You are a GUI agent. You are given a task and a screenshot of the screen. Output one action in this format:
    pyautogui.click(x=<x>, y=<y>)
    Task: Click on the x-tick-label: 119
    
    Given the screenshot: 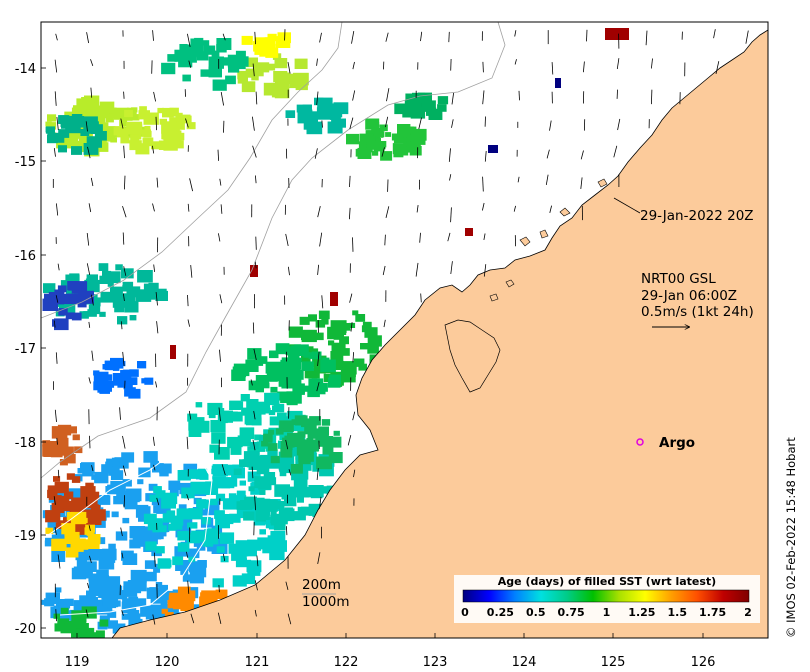 What is the action you would take?
    pyautogui.click(x=77, y=662)
    